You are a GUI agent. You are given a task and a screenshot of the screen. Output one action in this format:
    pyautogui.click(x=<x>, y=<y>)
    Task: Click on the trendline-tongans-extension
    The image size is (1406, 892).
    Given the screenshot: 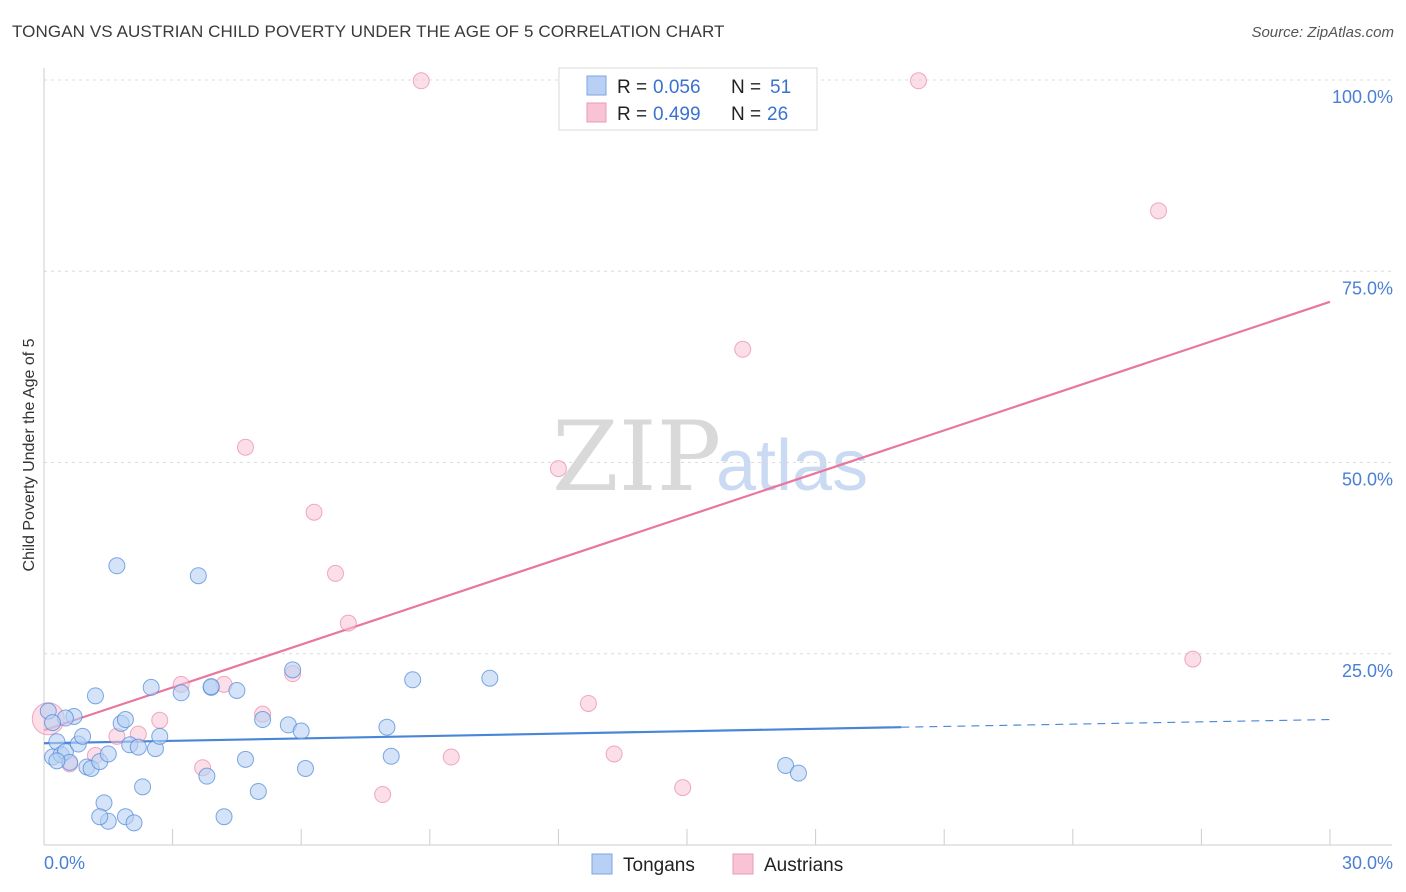 What is the action you would take?
    pyautogui.click(x=1116, y=723)
    